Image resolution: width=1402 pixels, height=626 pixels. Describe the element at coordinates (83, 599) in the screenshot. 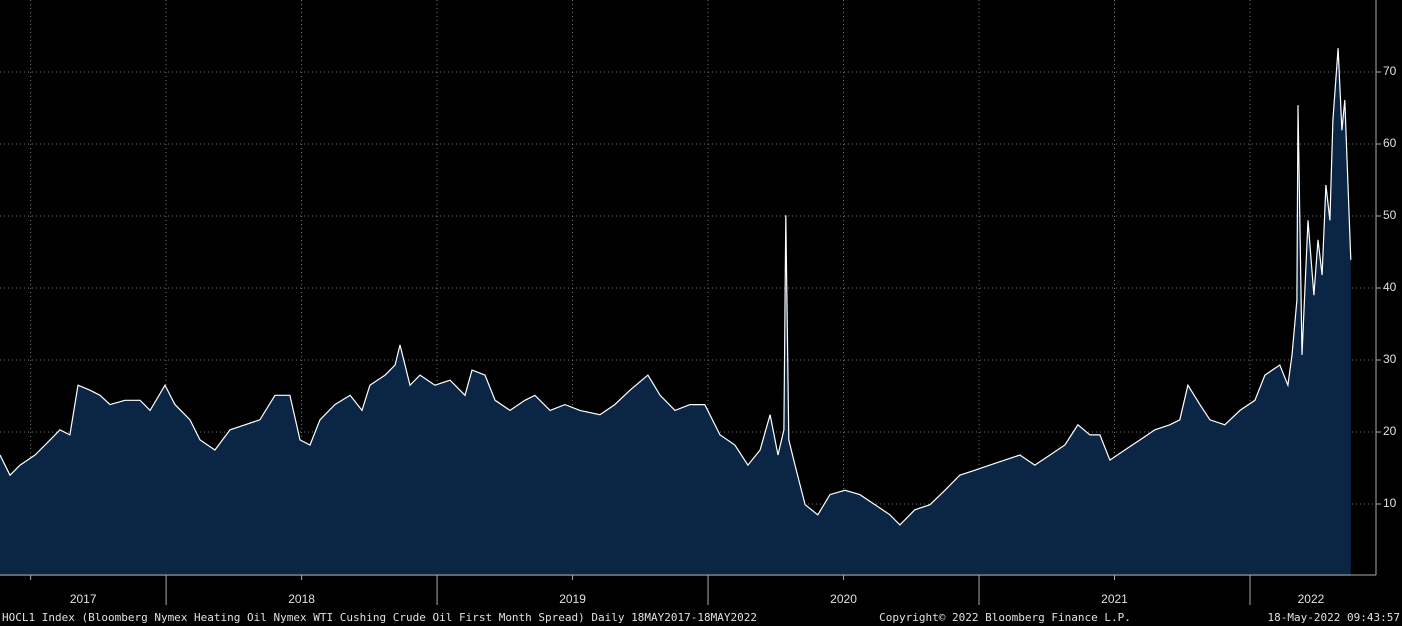

I see `x-tick-label: 2017` at that location.